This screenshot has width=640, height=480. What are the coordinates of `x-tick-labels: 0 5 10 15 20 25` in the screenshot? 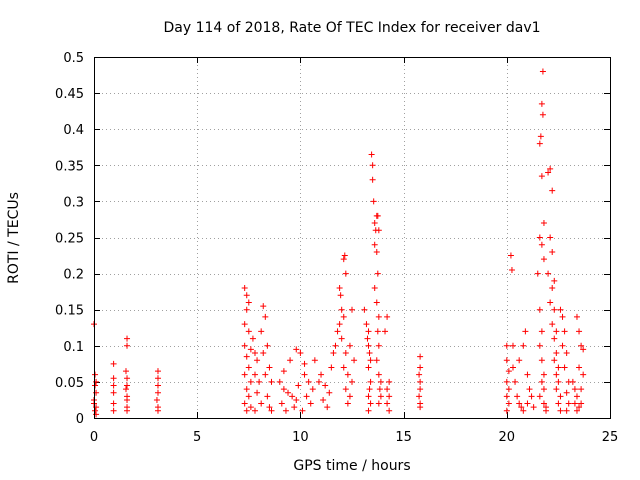 It's located at (354, 437).